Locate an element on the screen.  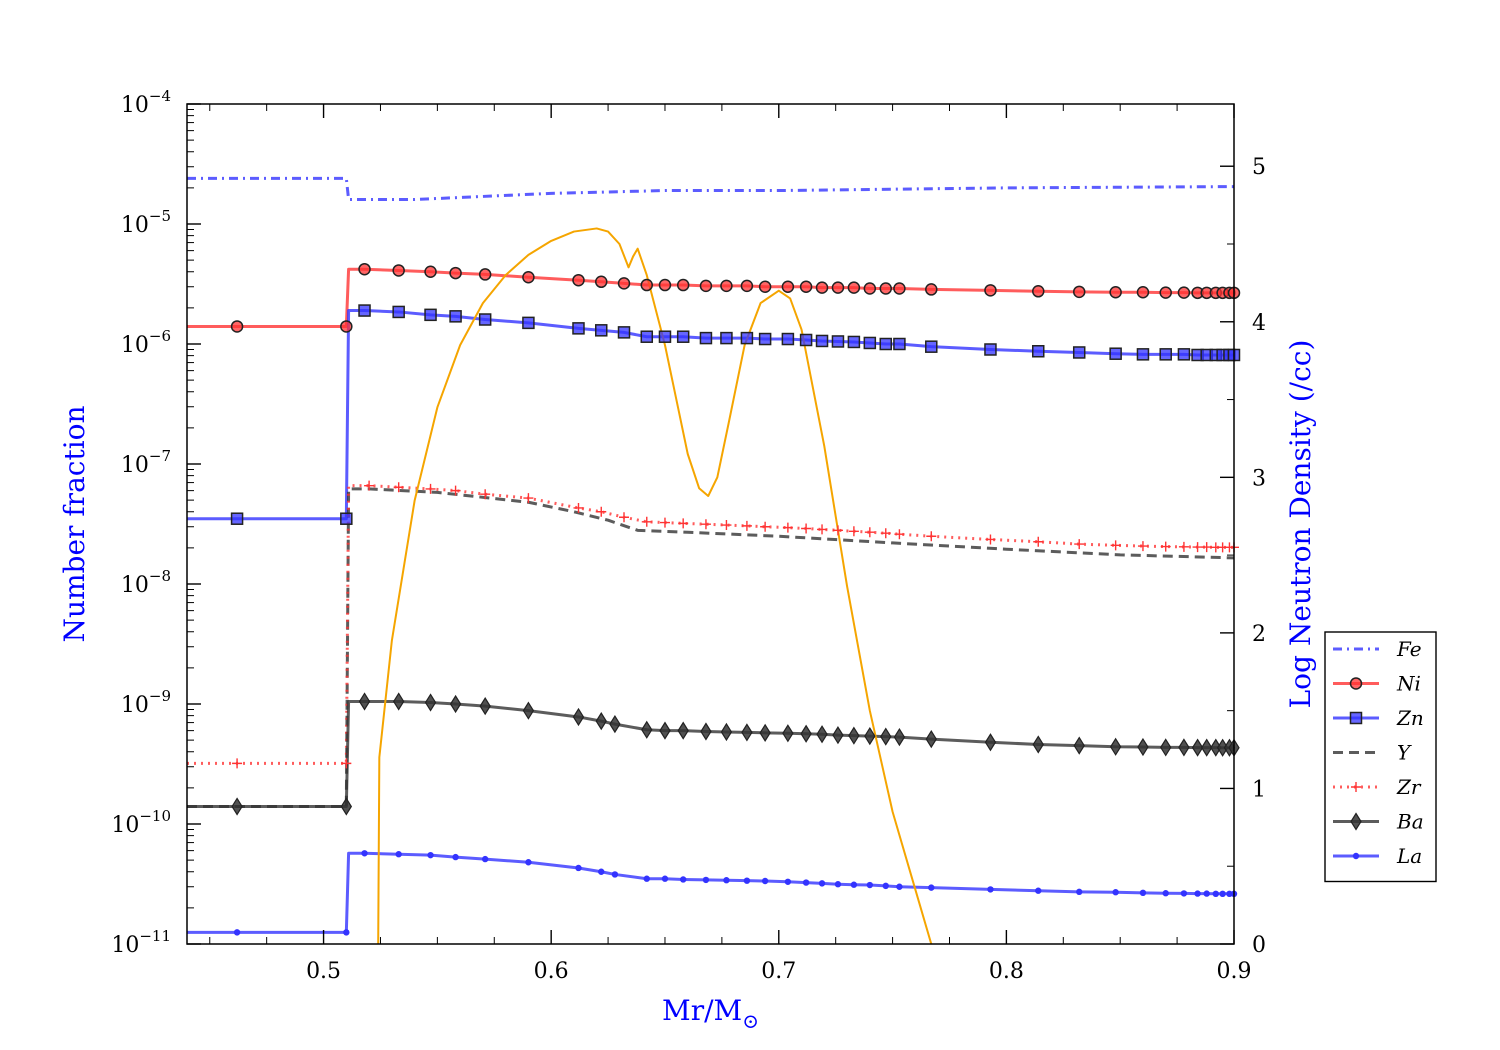
y-right-tick-label: 1 is located at coordinates (1259, 789).